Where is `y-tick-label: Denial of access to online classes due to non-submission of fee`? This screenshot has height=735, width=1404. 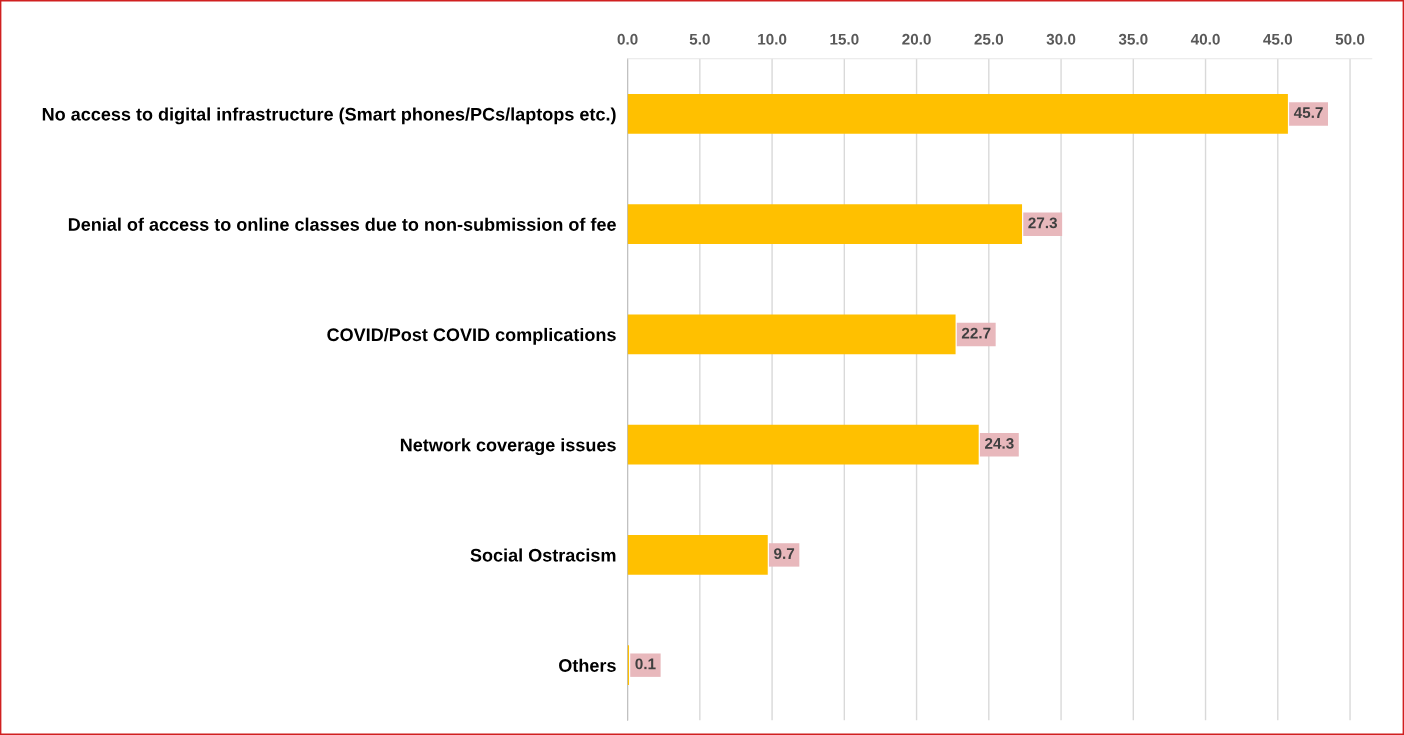 y-tick-label: Denial of access to online classes due to non-submission of fee is located at coordinates (342, 224).